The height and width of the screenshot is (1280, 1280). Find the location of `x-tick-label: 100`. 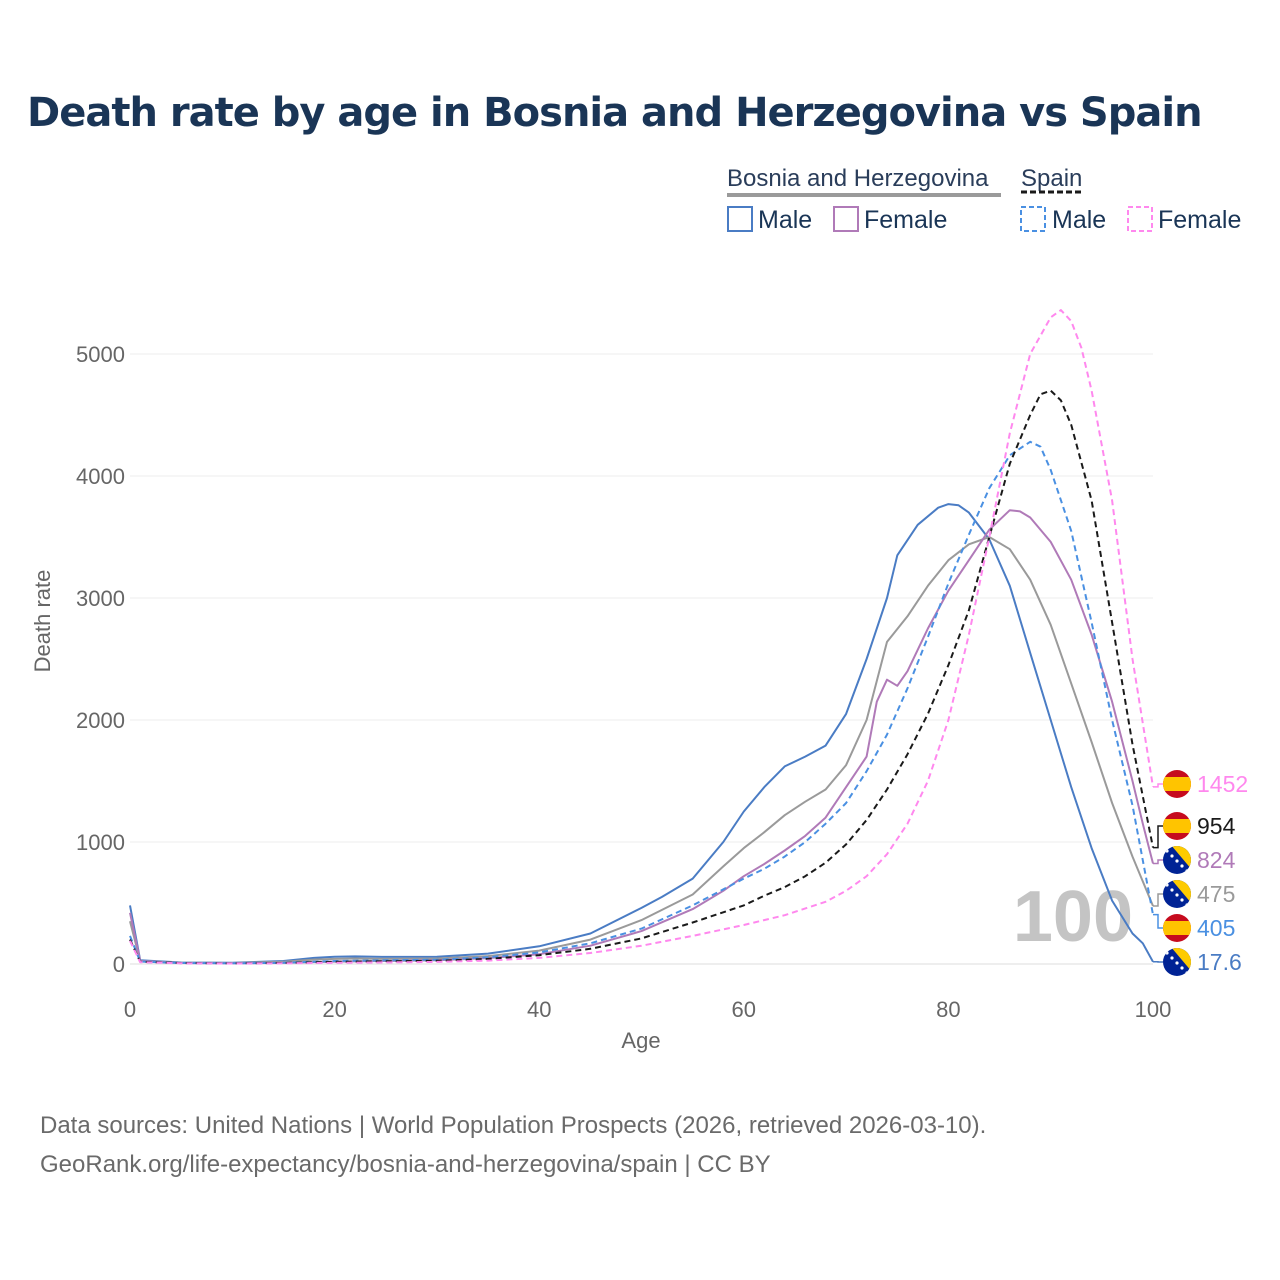

x-tick-label: 100 is located at coordinates (1153, 1009).